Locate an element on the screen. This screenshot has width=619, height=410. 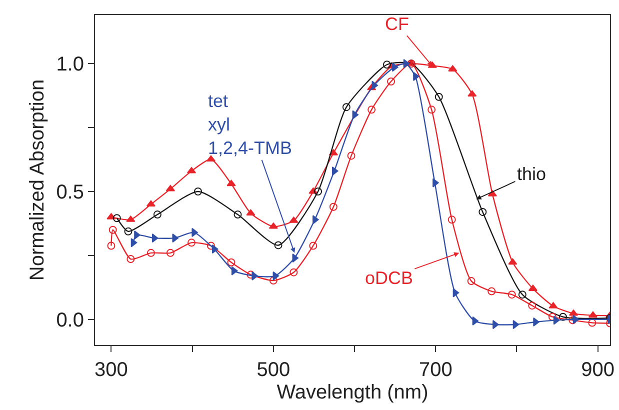
x-tick-label: 900 is located at coordinates (598, 370).